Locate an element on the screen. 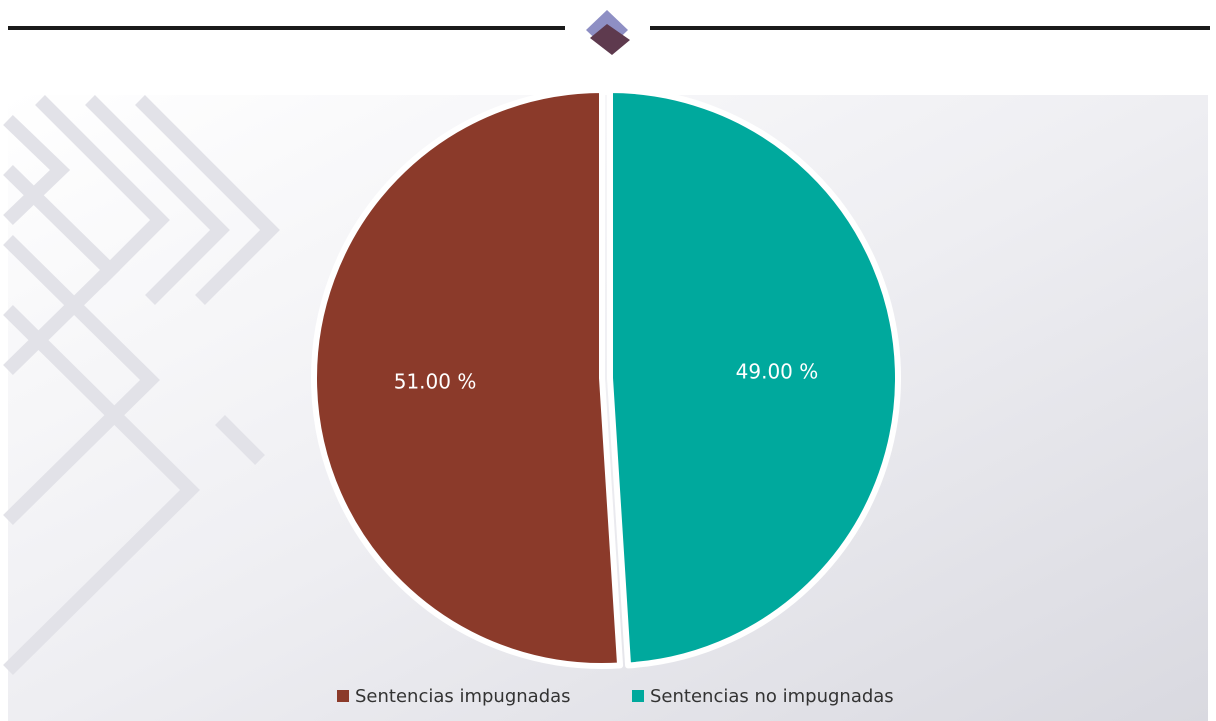 The width and height of the screenshot is (1216, 721). data-label: 51.00 % is located at coordinates (435, 382).